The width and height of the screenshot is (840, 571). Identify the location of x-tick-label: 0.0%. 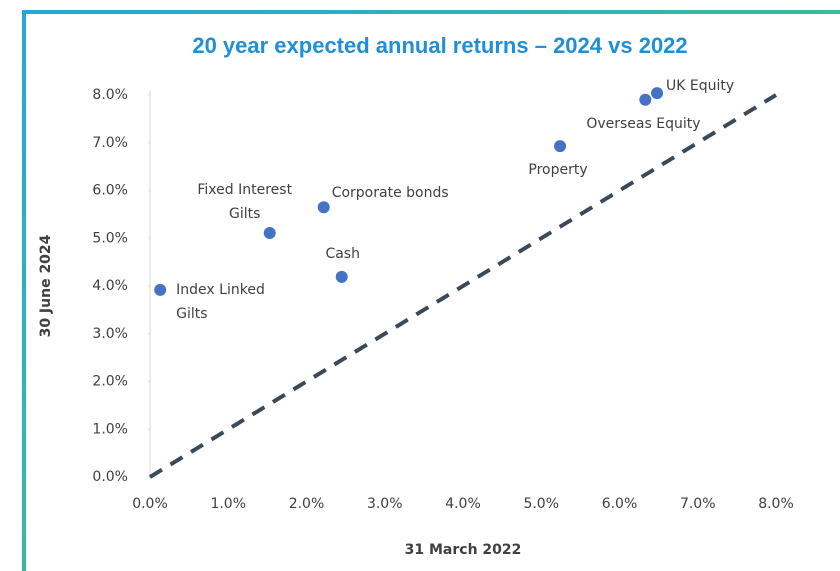
(150, 504).